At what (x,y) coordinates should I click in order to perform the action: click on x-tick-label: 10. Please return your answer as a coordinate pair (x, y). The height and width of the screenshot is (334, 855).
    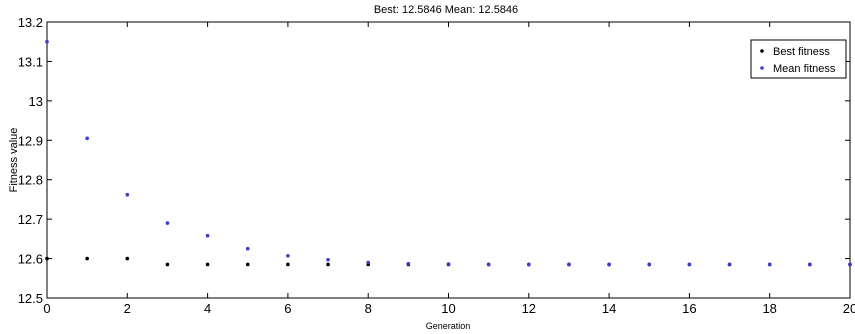
    Looking at the image, I should click on (448, 308).